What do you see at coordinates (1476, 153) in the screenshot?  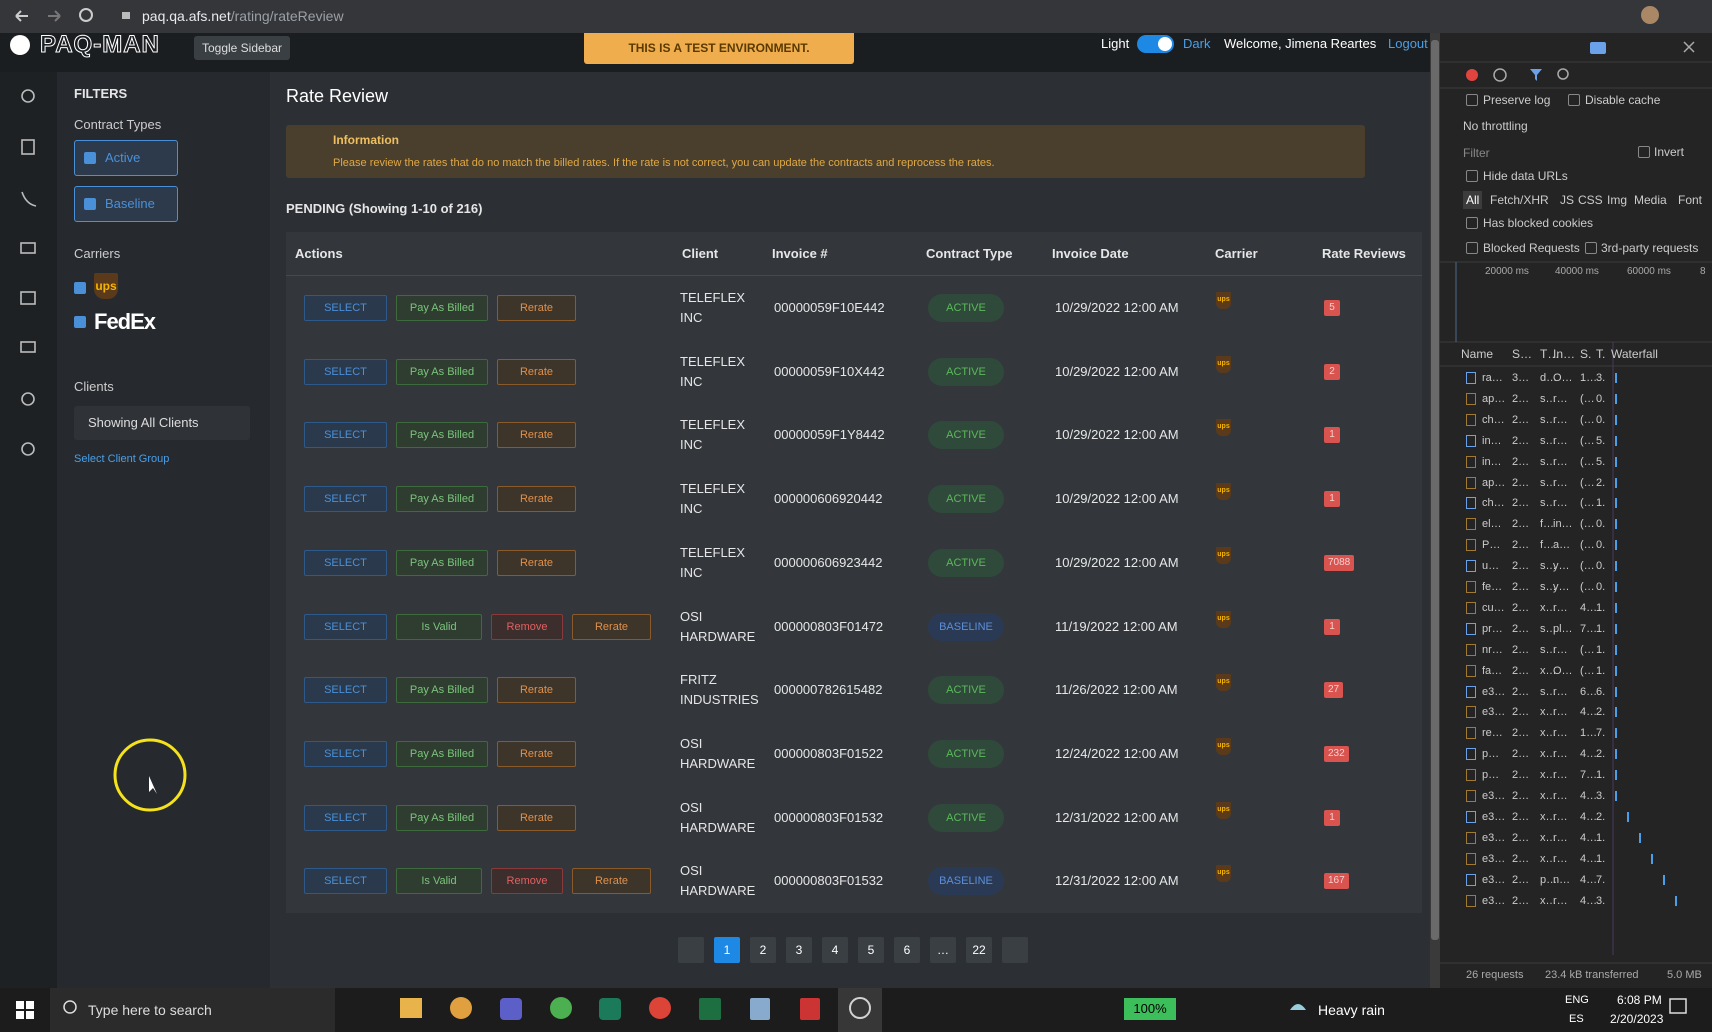 I see `filter-input: Filter` at bounding box center [1476, 153].